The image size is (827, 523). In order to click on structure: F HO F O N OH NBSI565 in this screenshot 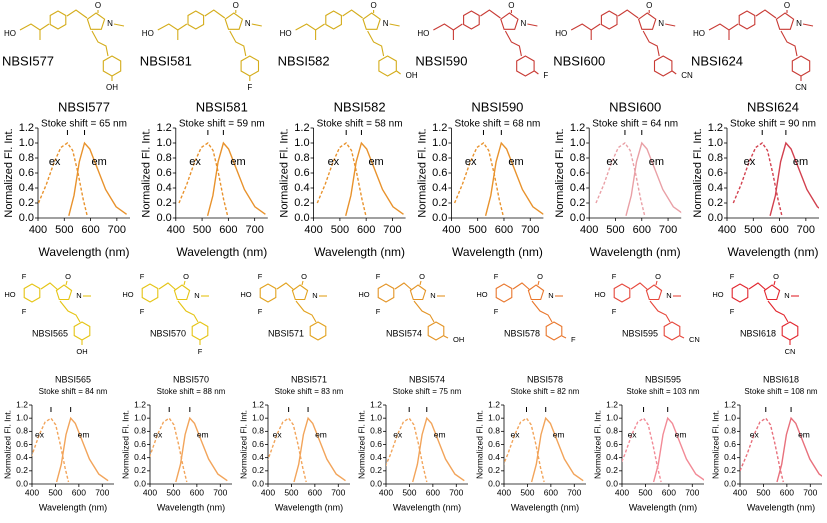, I will do `click(47, 314)`.